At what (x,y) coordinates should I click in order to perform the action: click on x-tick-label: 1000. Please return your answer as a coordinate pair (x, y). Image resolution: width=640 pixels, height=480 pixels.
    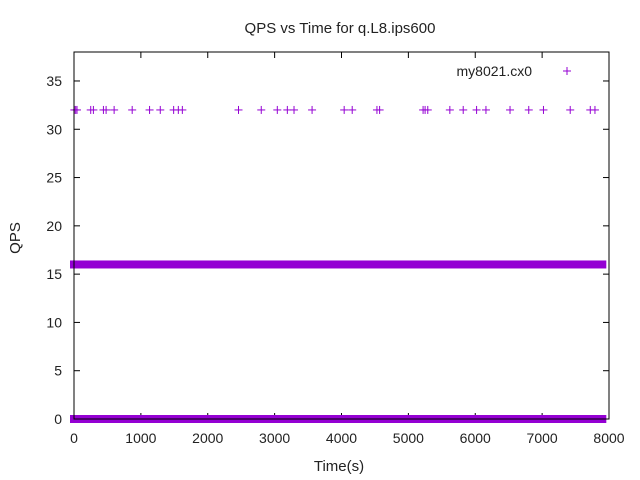
    Looking at the image, I should click on (140, 438).